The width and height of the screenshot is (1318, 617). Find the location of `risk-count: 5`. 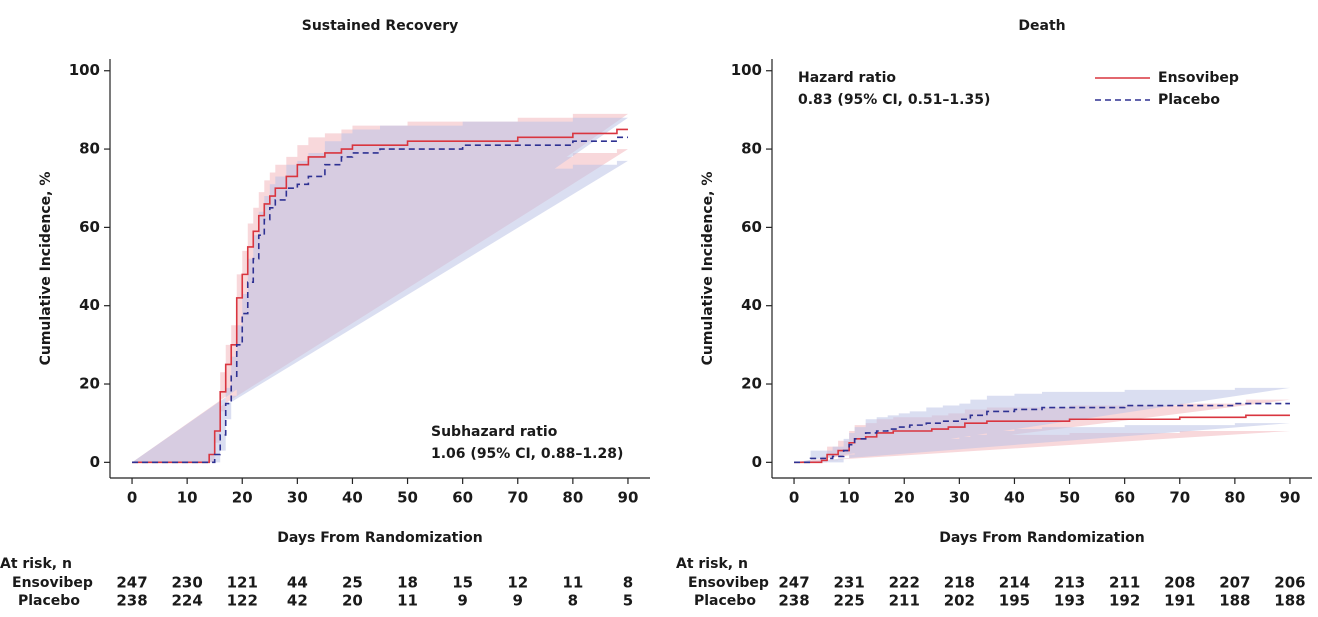

risk-count: 5 is located at coordinates (628, 601).